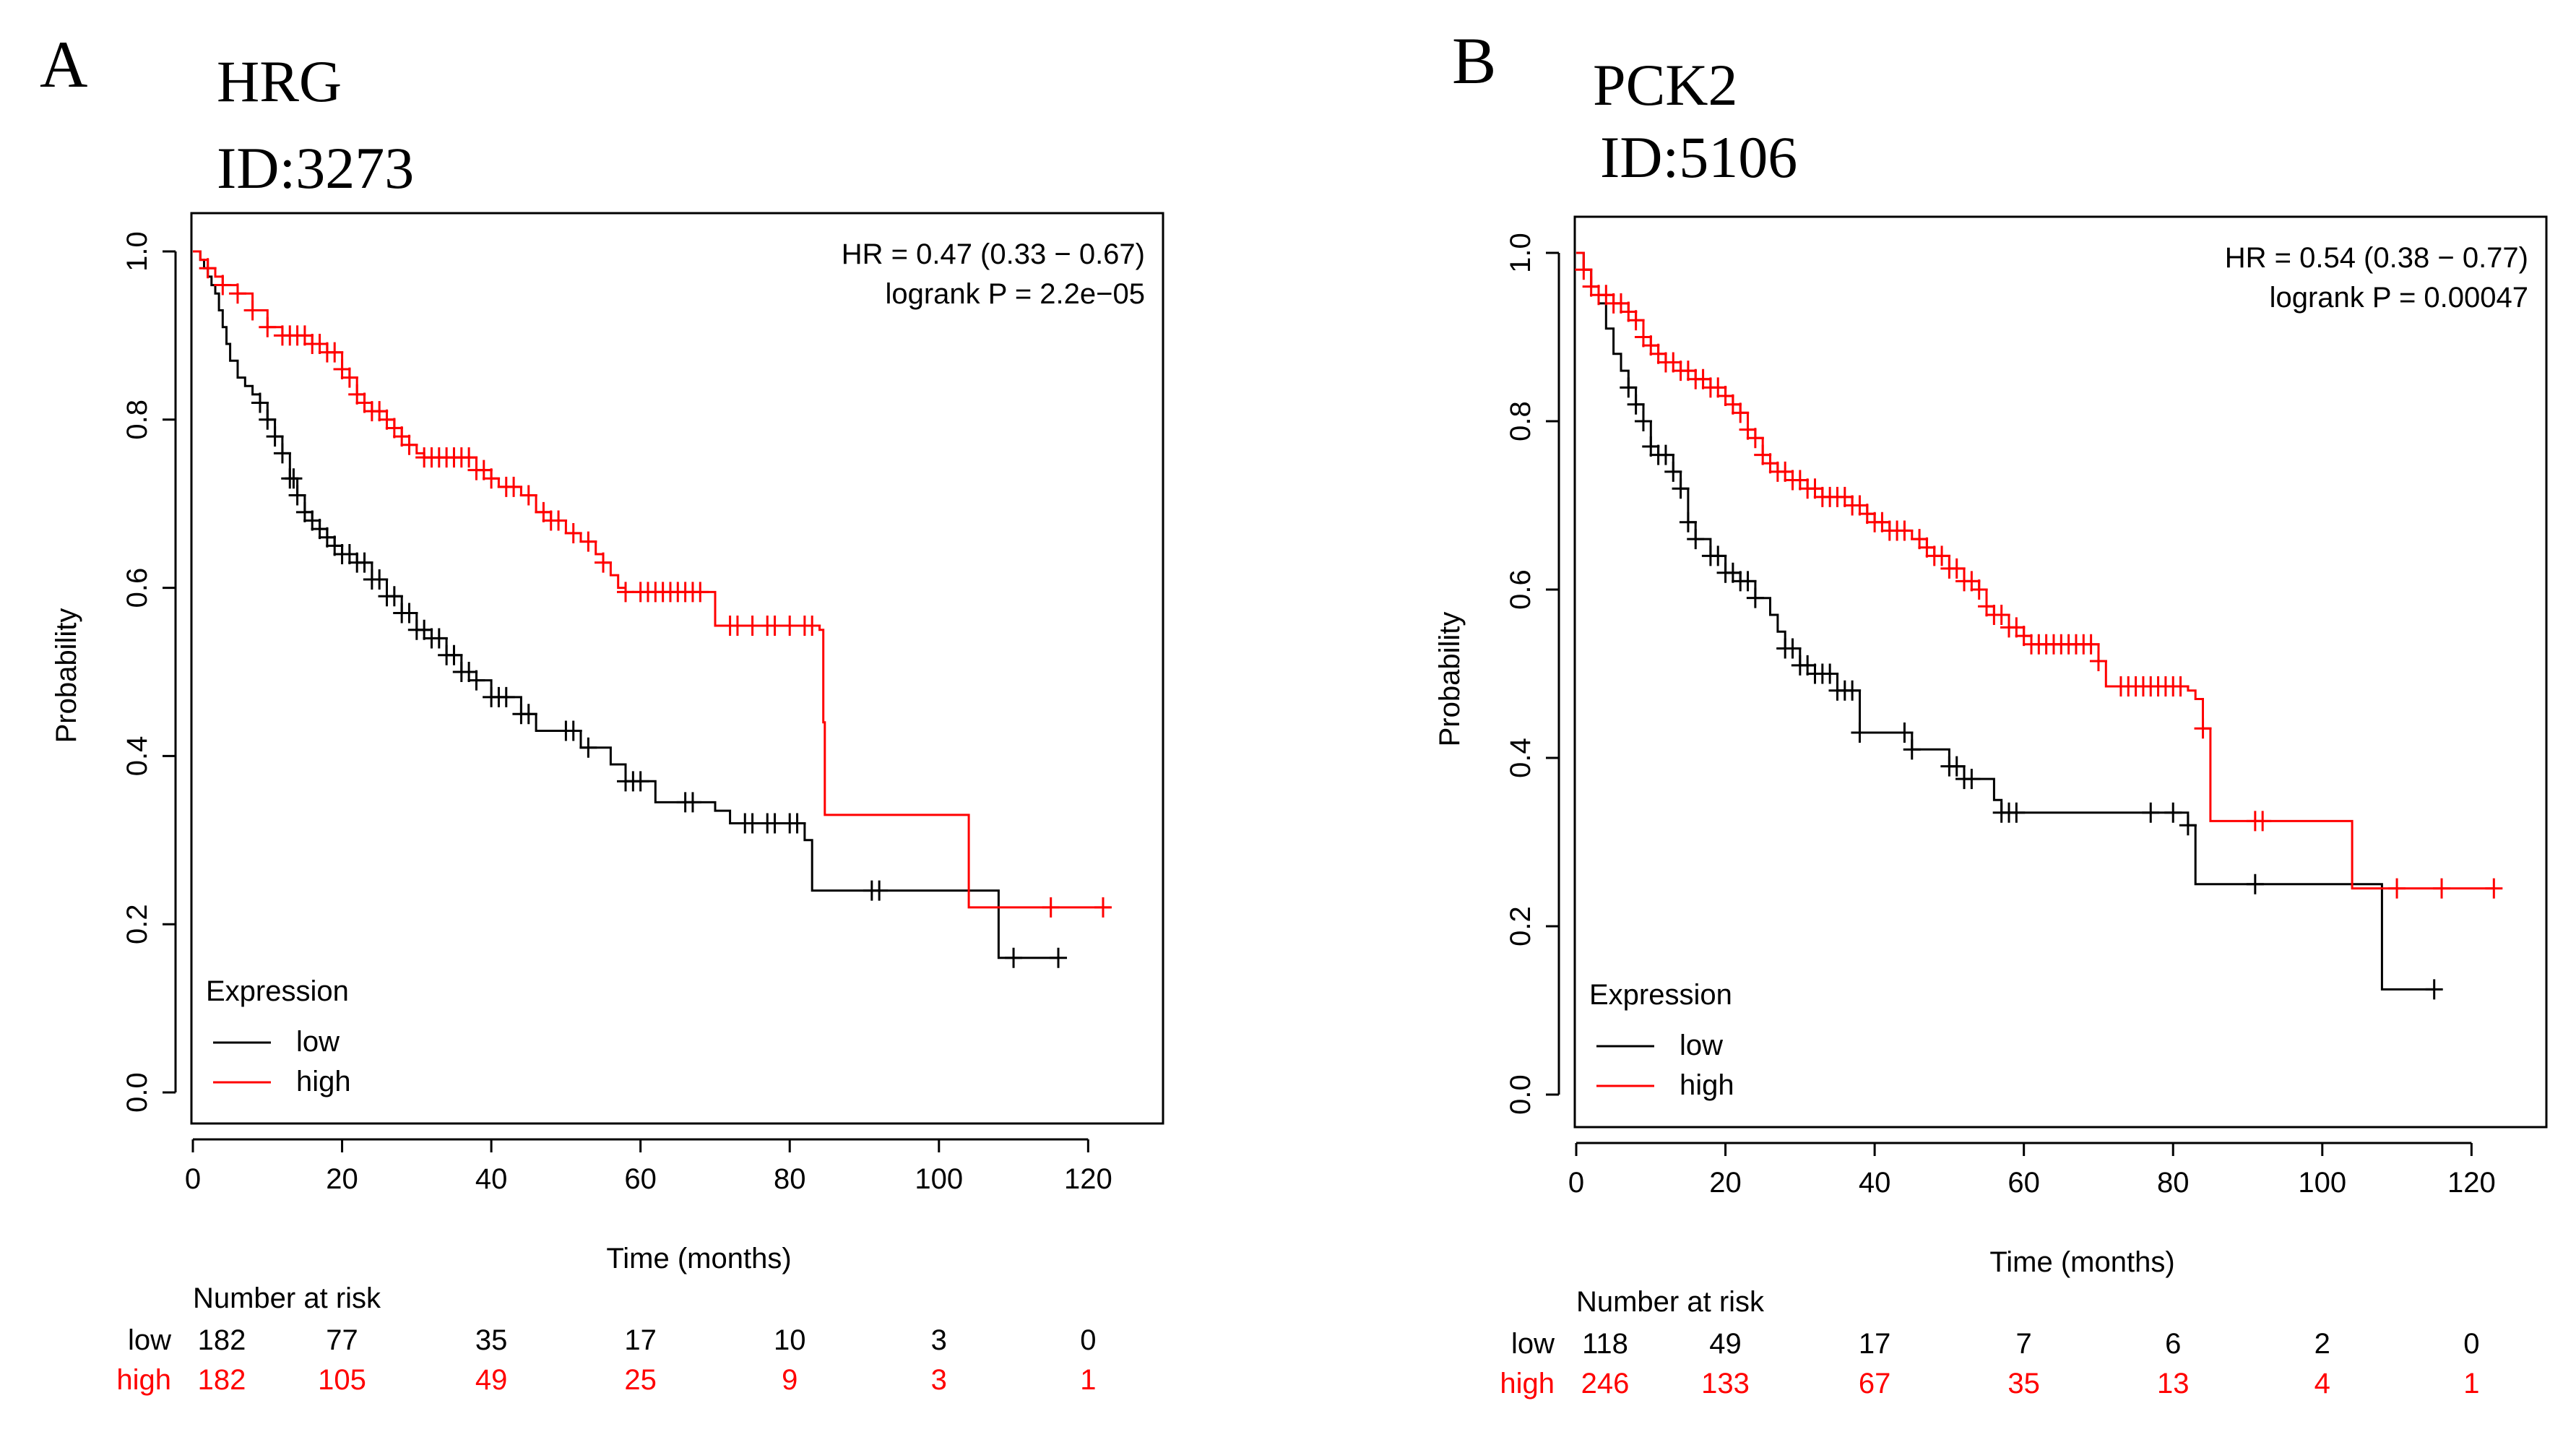 This screenshot has width=2576, height=1432. Describe the element at coordinates (2471, 1383) in the screenshot. I see `risk-value-high: 1` at that location.